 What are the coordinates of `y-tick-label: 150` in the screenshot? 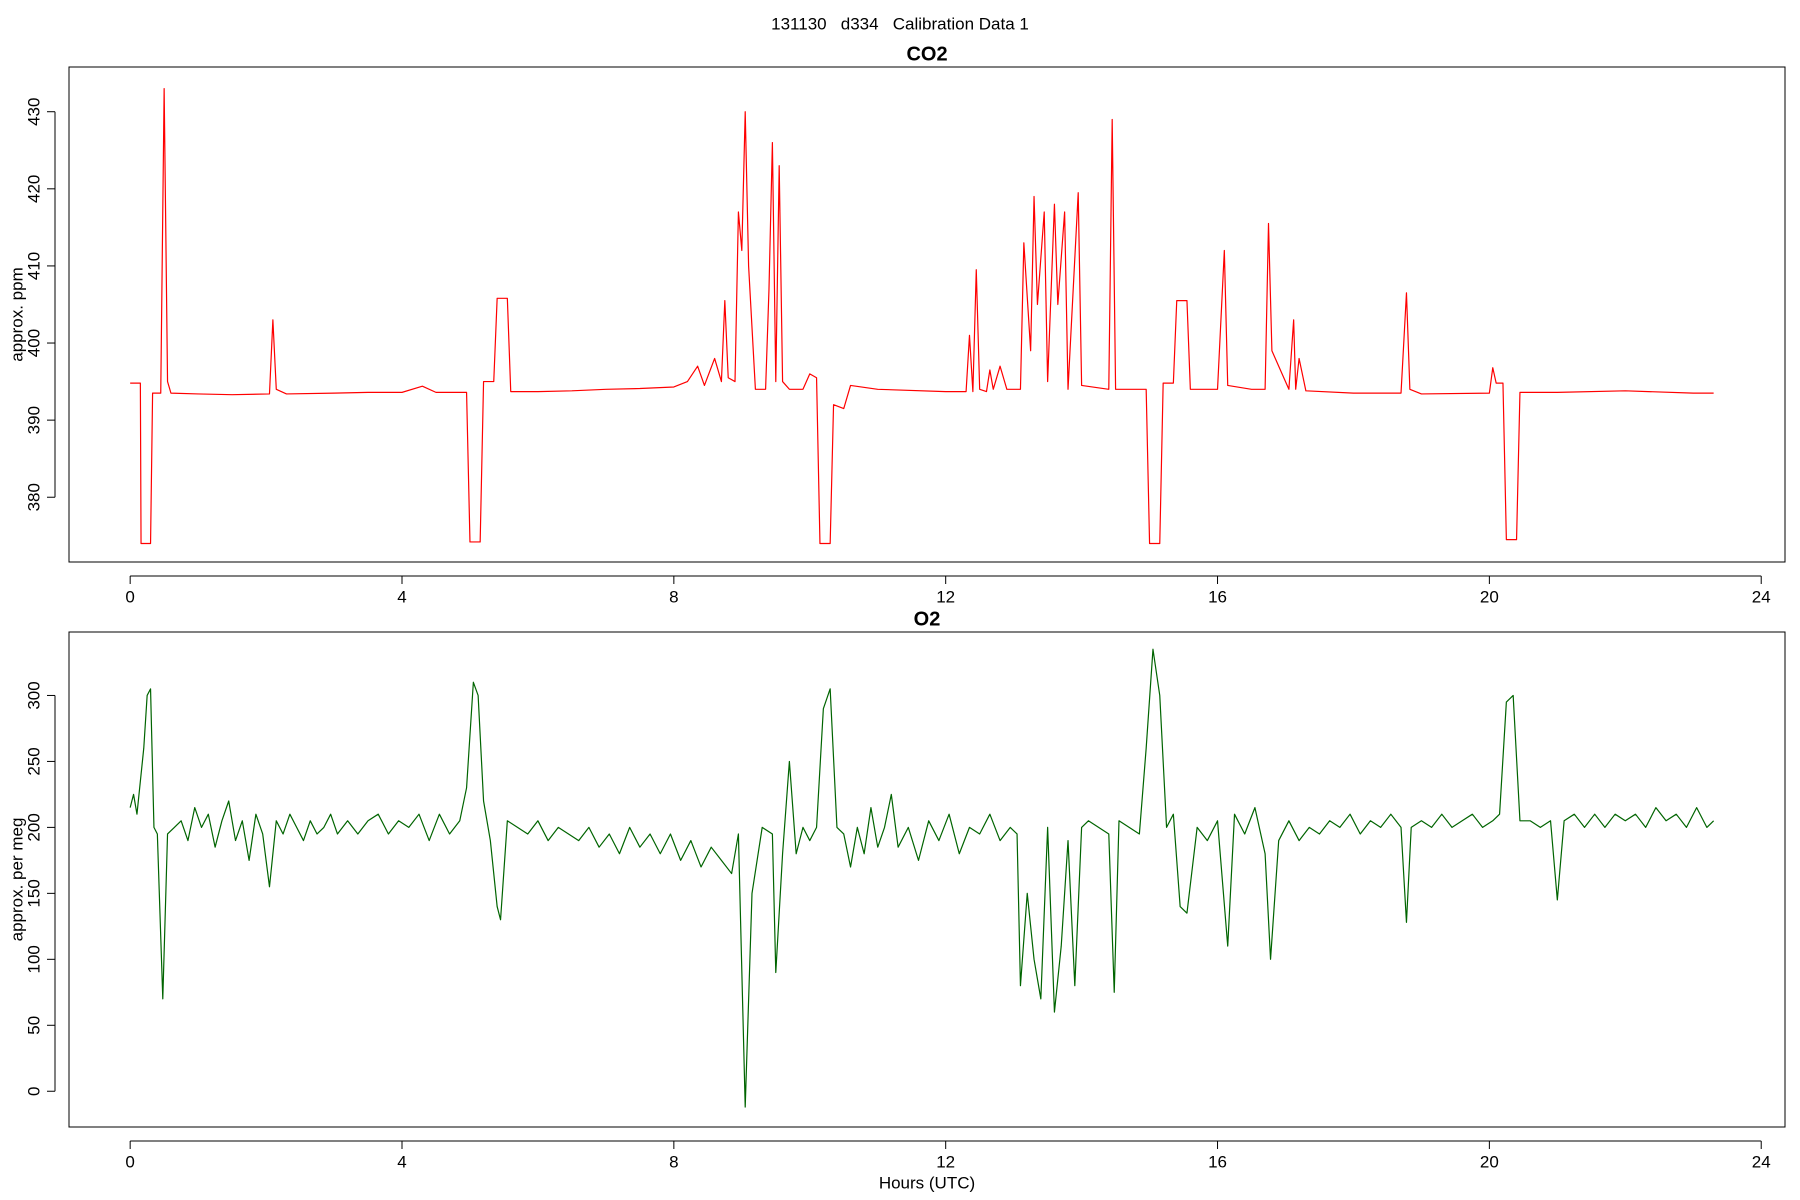 It's located at (33, 893).